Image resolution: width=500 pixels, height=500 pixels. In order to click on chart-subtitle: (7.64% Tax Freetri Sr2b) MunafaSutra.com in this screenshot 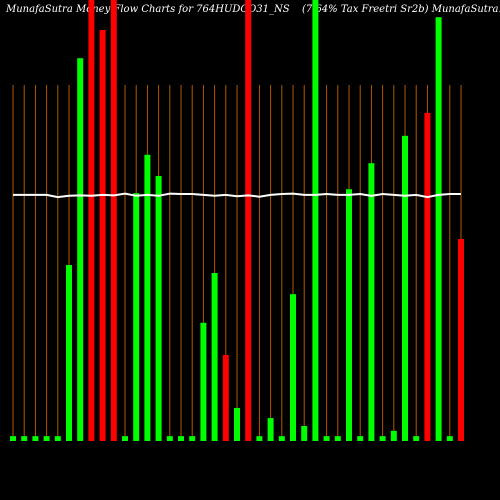, I will do `click(401, 9)`.